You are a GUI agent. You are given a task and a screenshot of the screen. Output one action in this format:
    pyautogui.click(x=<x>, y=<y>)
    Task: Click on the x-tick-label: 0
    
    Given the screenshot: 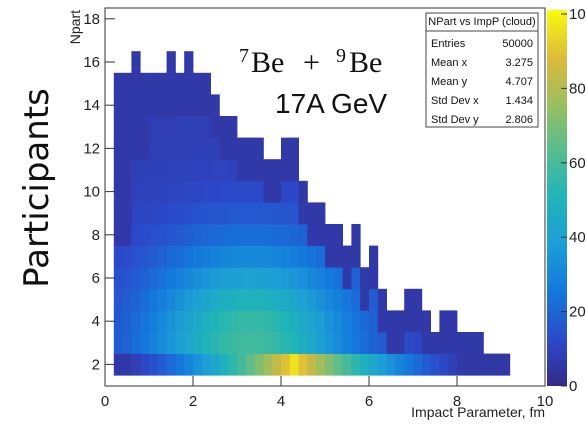 What is the action you would take?
    pyautogui.click(x=105, y=401)
    